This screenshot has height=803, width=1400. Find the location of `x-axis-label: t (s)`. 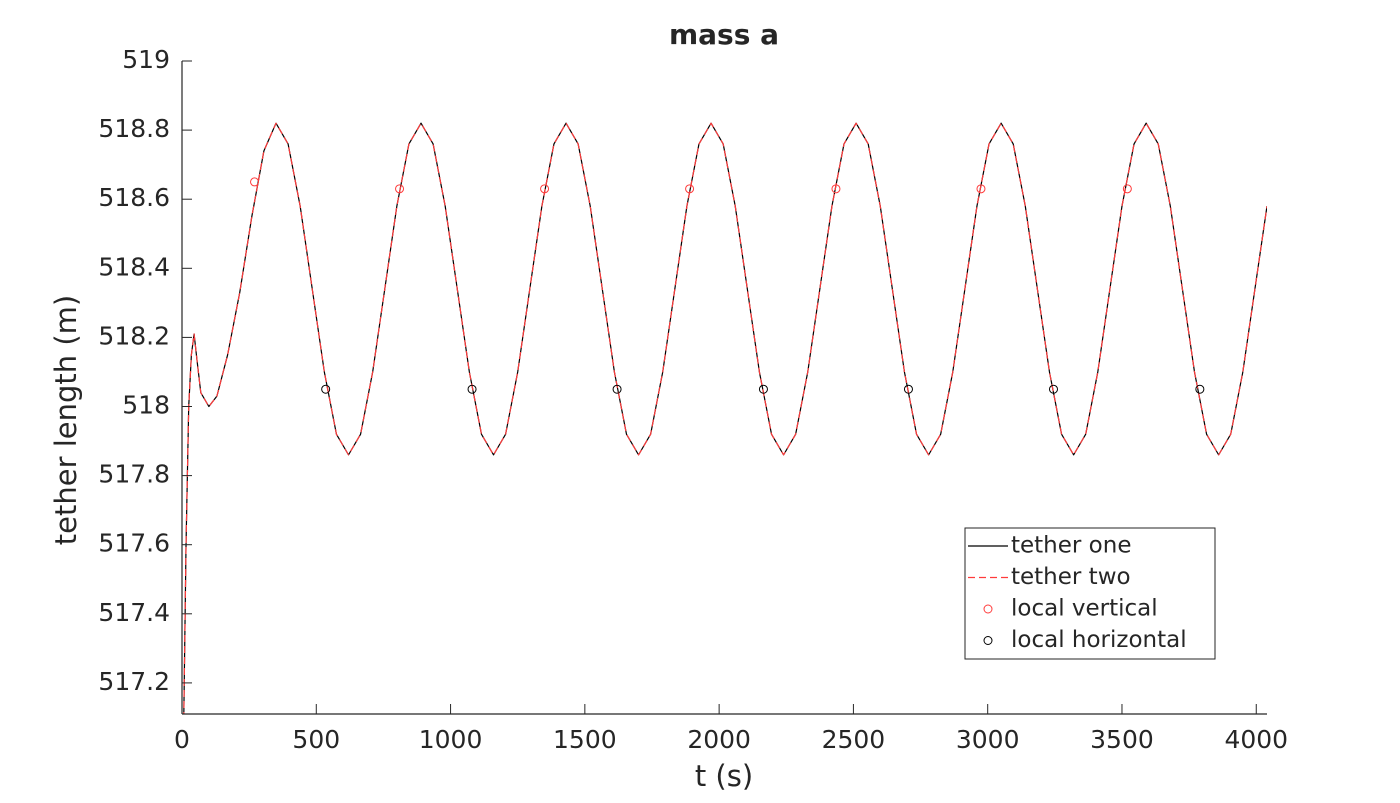

x-axis-label: t (s) is located at coordinates (724, 776).